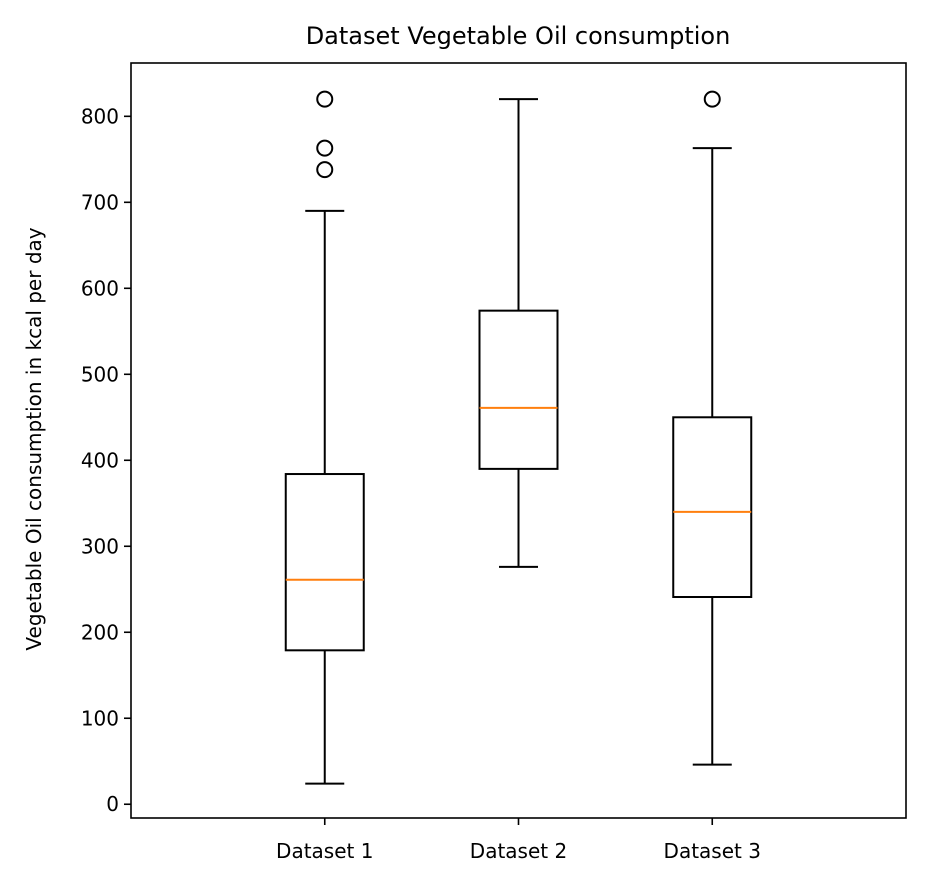 This screenshot has width=926, height=885. Describe the element at coordinates (100, 546) in the screenshot. I see `y-tick-label: 300` at that location.